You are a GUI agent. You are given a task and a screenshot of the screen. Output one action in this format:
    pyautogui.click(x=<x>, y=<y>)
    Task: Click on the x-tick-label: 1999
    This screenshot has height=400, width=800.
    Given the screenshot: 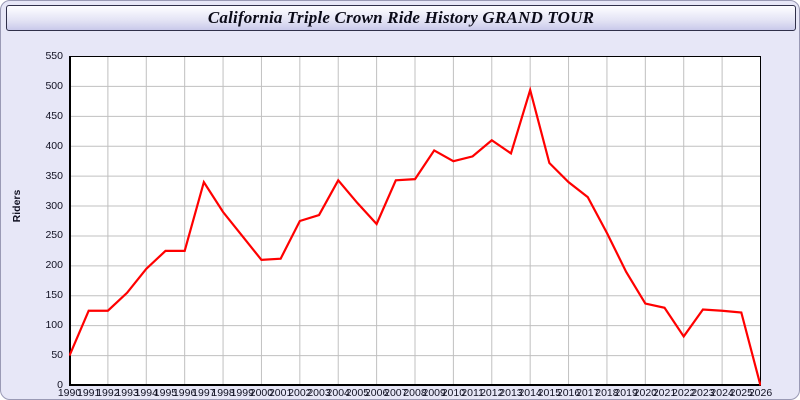 What is the action you would take?
    pyautogui.click(x=242, y=393)
    